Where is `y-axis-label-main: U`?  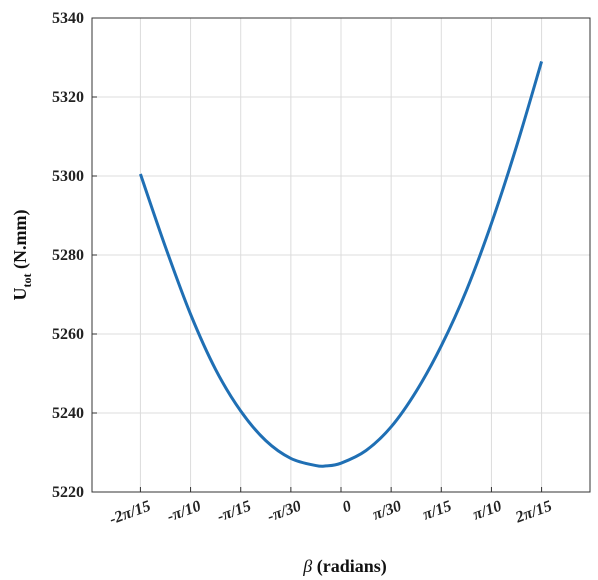
y-axis-label-main: U is located at coordinates (20, 293).